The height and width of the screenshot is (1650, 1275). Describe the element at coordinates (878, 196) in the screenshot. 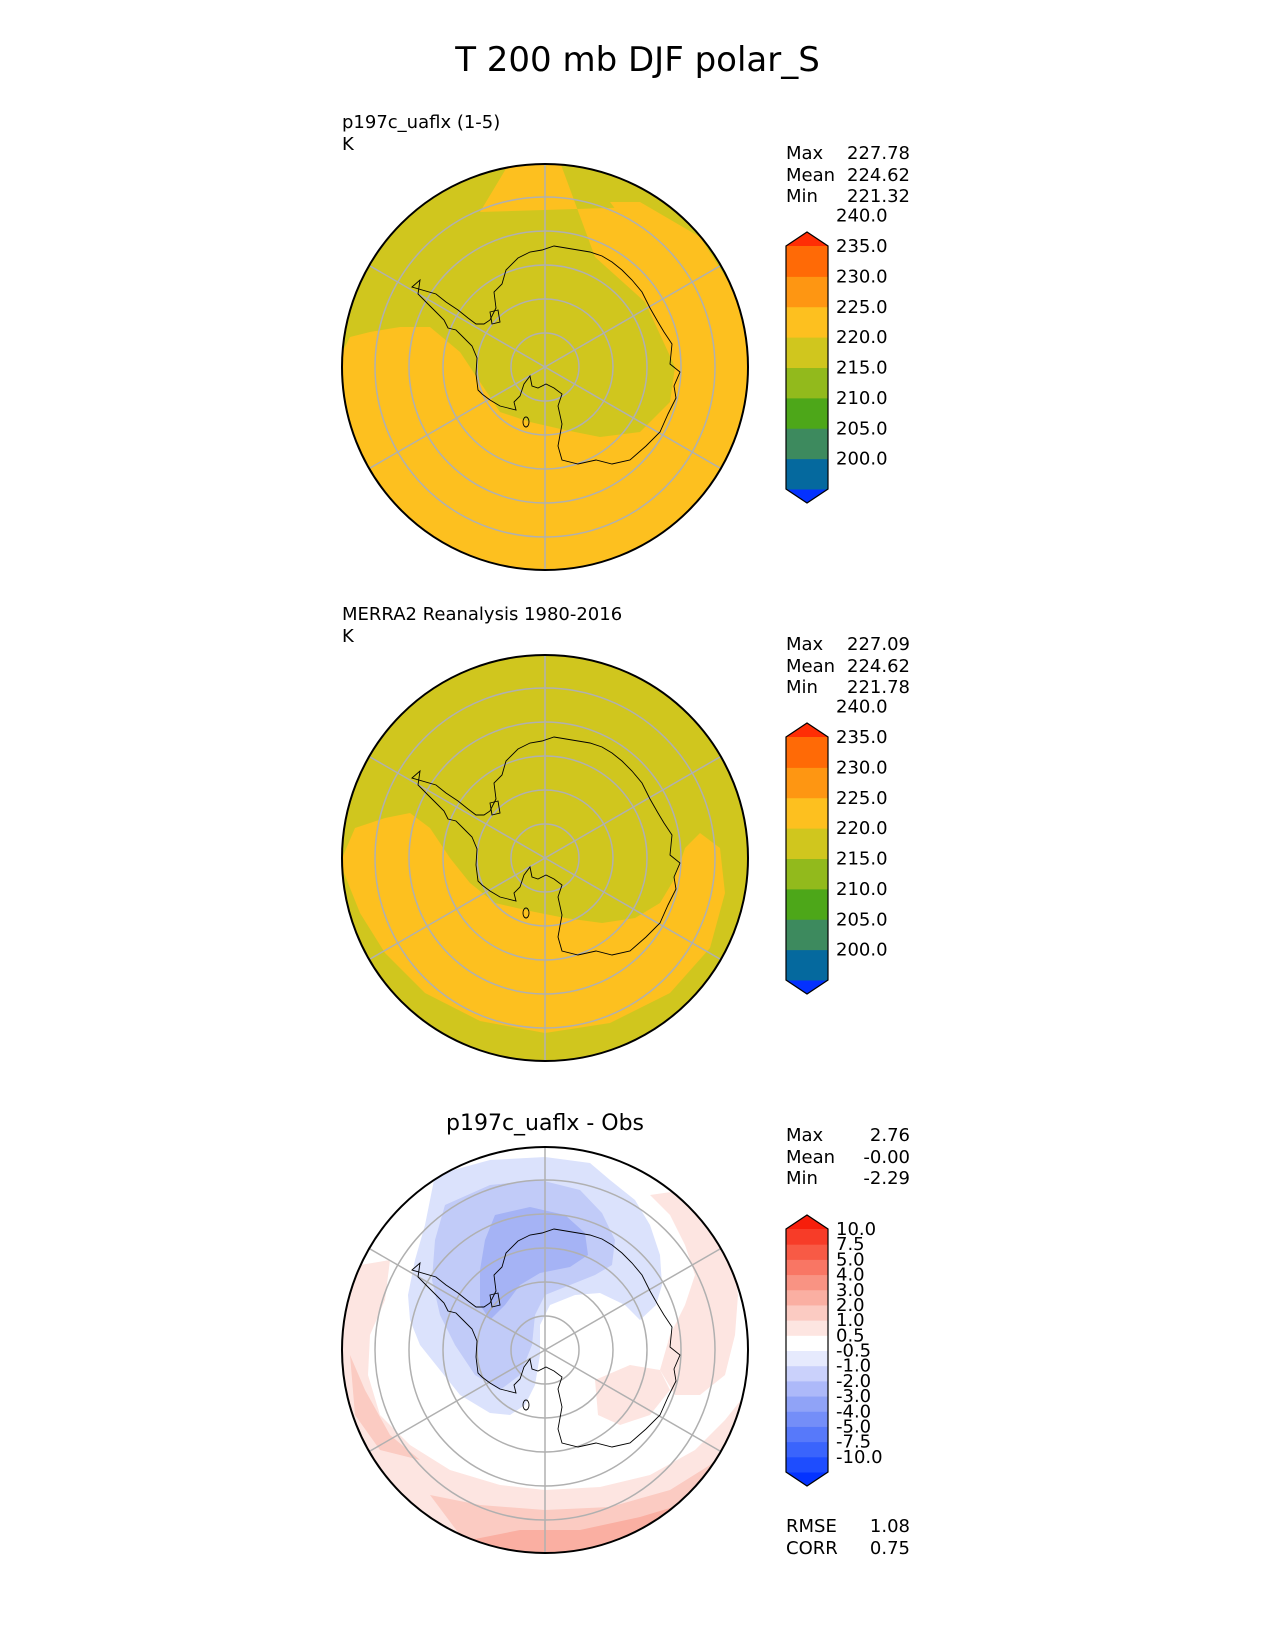

I see `stat-min: 221.32` at that location.